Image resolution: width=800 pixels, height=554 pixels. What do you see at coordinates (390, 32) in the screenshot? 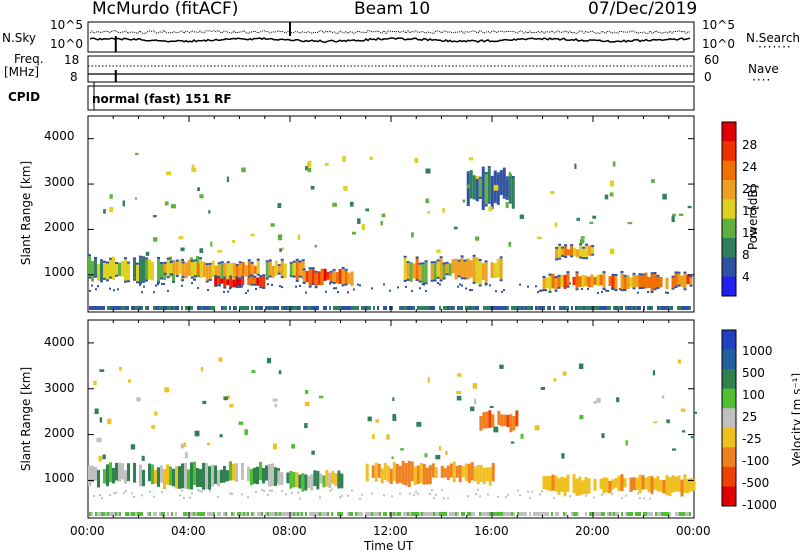
I see `nsearch-trace` at bounding box center [390, 32].